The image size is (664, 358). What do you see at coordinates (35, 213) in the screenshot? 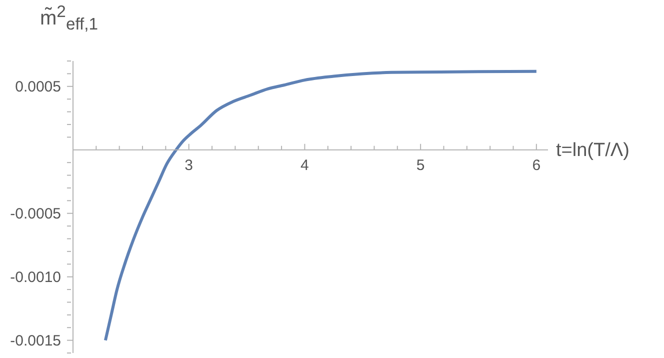
I see `y-tick-label: -0.0005` at bounding box center [35, 213].